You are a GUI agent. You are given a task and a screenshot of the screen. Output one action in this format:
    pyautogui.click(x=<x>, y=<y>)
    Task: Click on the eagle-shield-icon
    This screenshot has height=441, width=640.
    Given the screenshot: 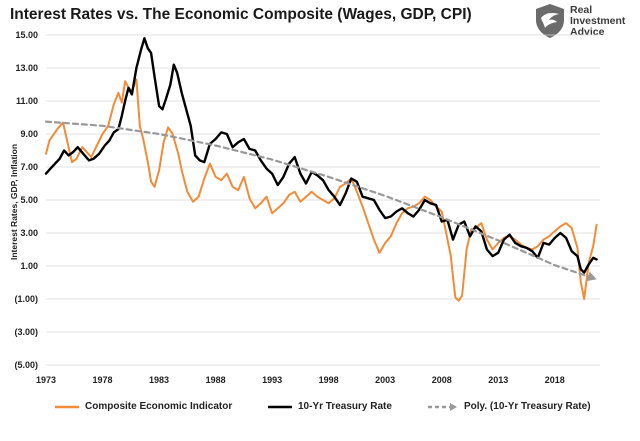 What is the action you would take?
    pyautogui.click(x=550, y=21)
    